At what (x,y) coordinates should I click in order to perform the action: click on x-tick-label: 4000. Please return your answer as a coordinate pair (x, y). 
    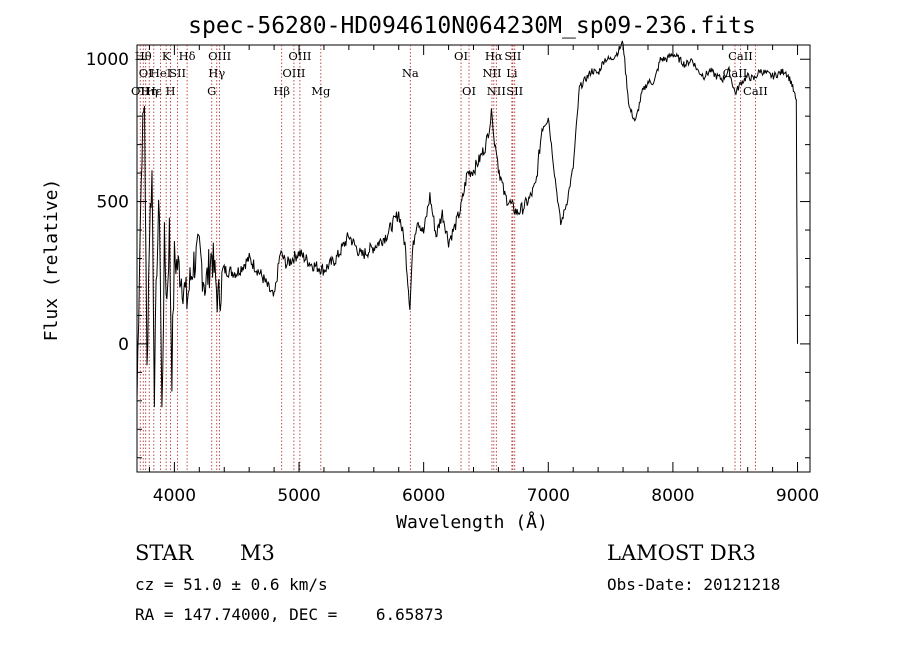
    Looking at the image, I should click on (174, 496).